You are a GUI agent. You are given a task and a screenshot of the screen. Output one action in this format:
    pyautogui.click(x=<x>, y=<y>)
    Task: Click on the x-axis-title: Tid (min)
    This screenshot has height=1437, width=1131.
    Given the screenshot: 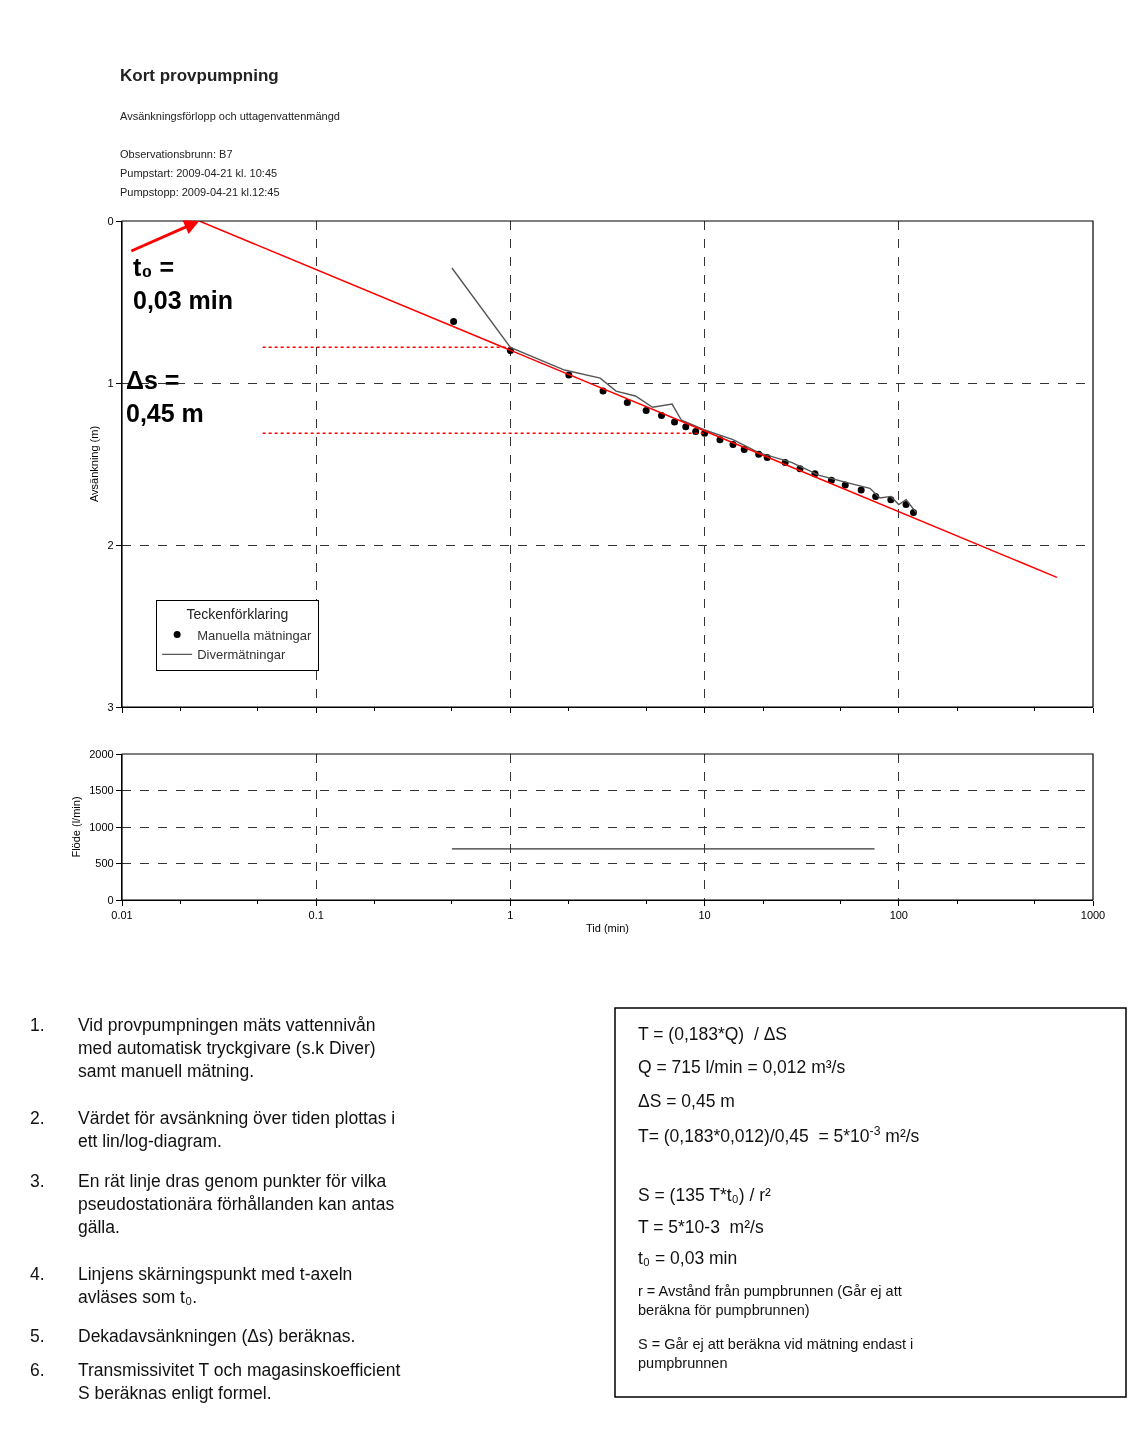 What is the action you would take?
    pyautogui.click(x=607, y=928)
    